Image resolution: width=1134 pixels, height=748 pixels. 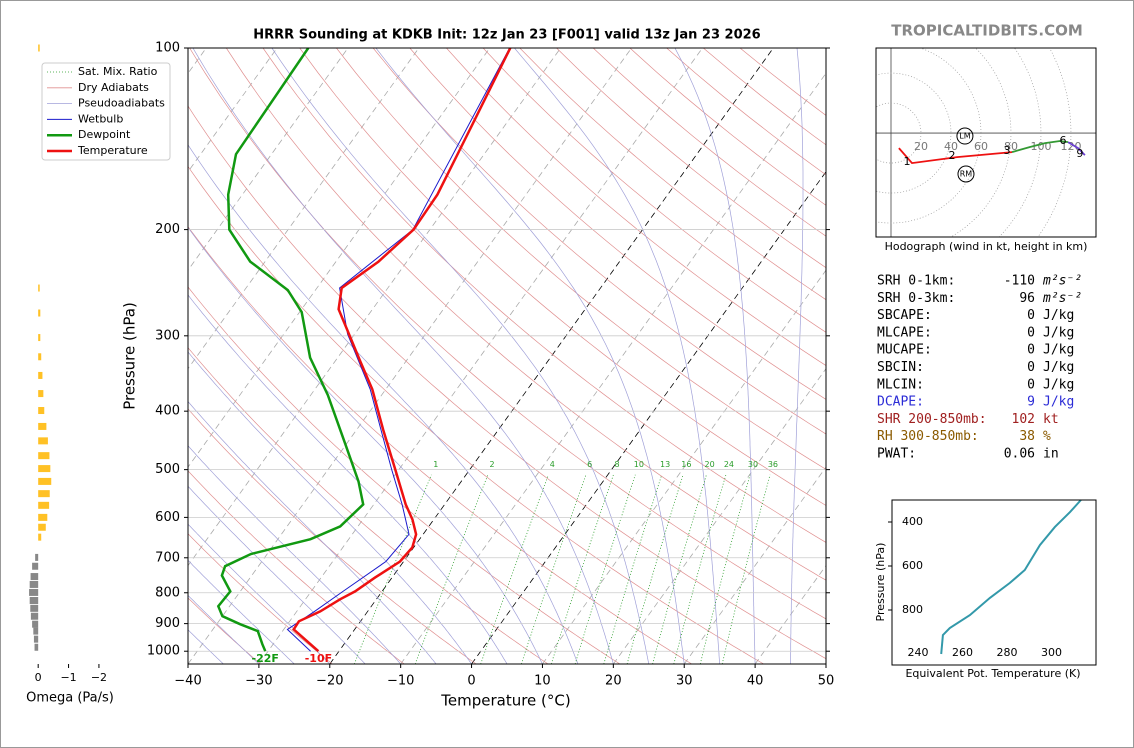 What do you see at coordinates (617, 464) in the screenshot?
I see `mixing-ratio-label: 8` at bounding box center [617, 464].